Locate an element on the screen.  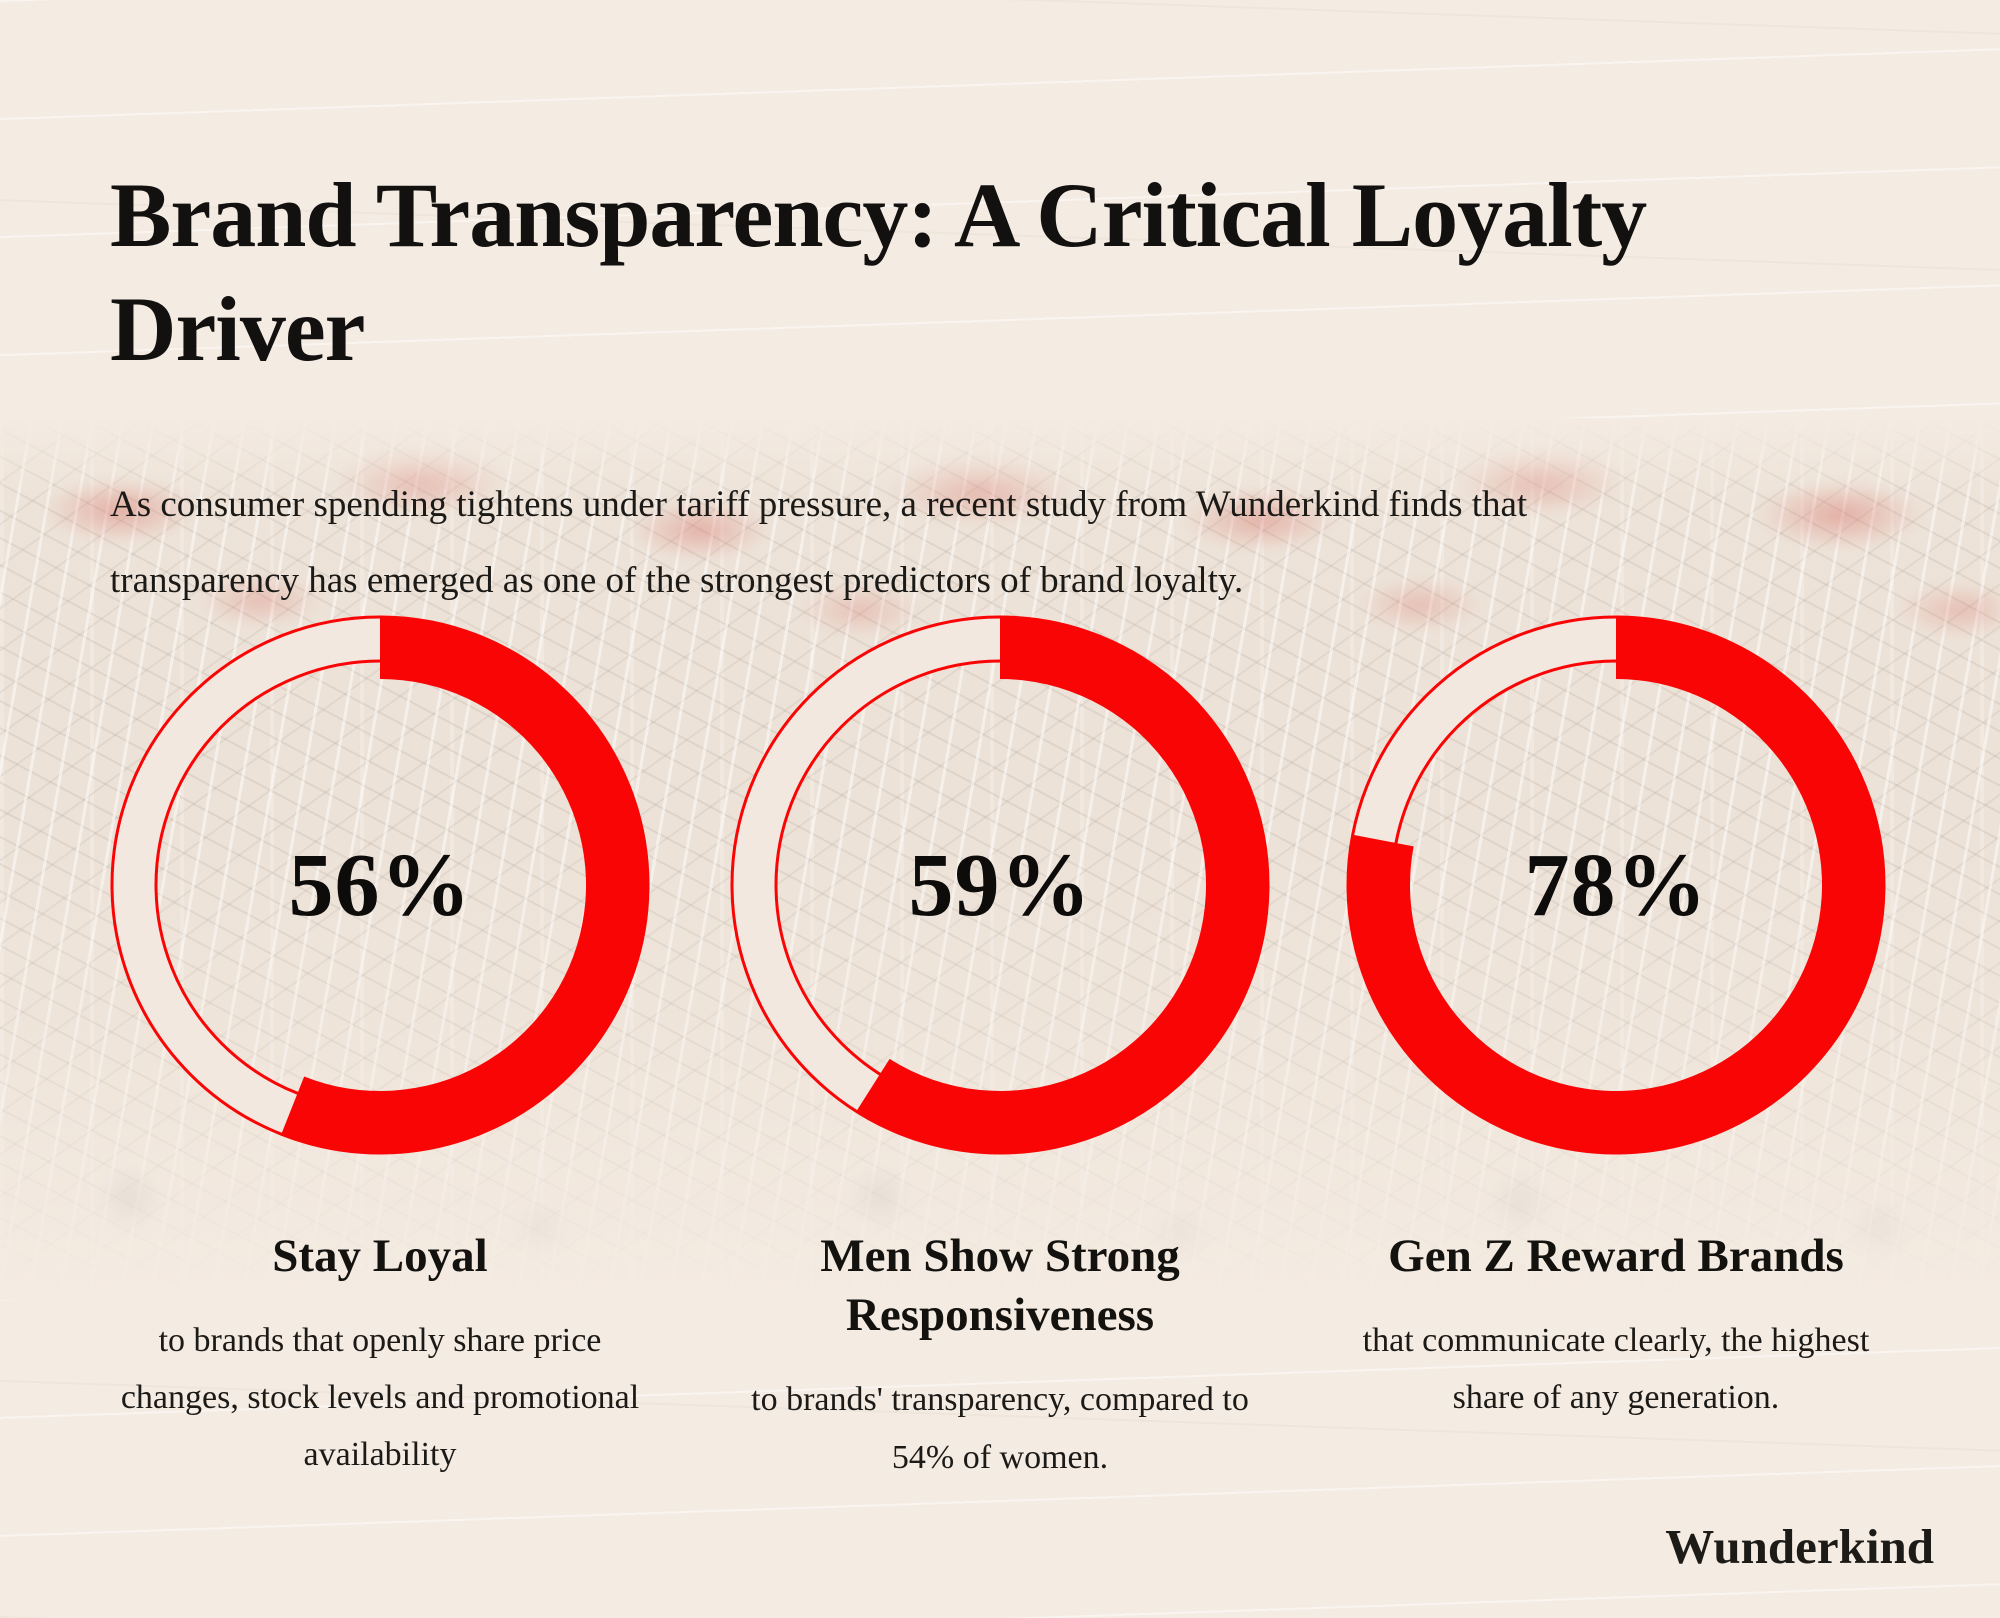
stat-desc-line: that communicate clearly, the highest is located at coordinates (1616, 1341).